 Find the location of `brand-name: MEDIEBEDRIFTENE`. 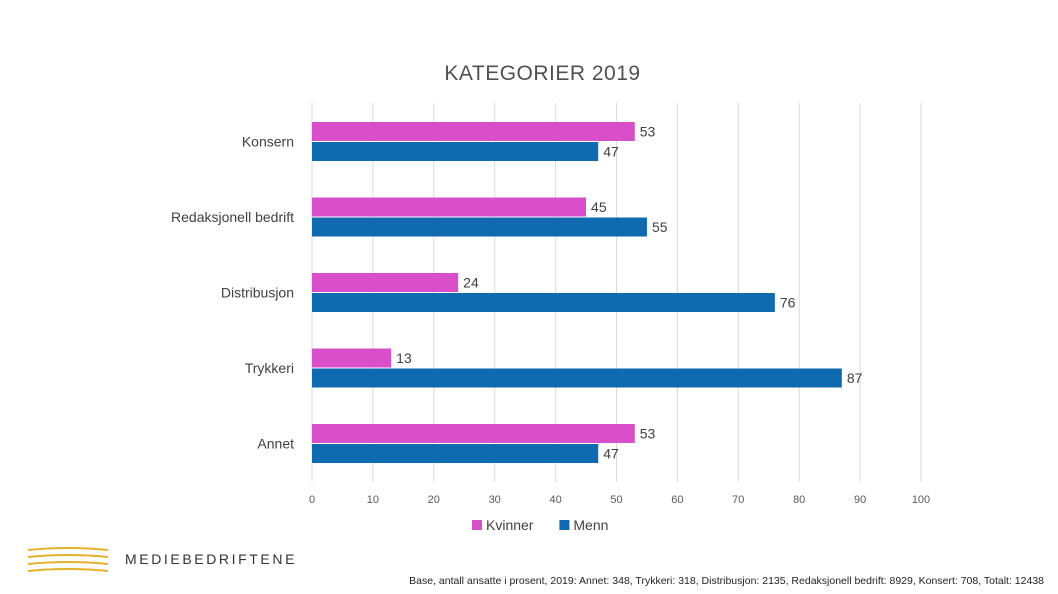

brand-name: MEDIEBEDRIFTENE is located at coordinates (211, 559).